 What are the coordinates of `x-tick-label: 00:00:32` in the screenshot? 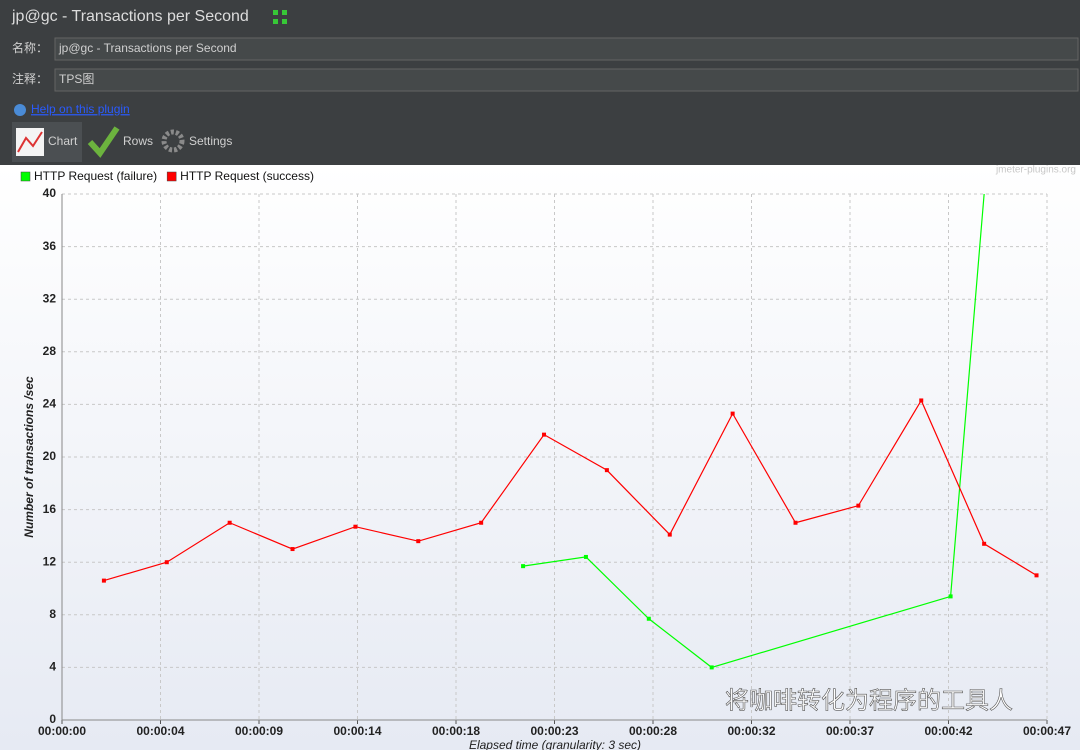 It's located at (751, 731).